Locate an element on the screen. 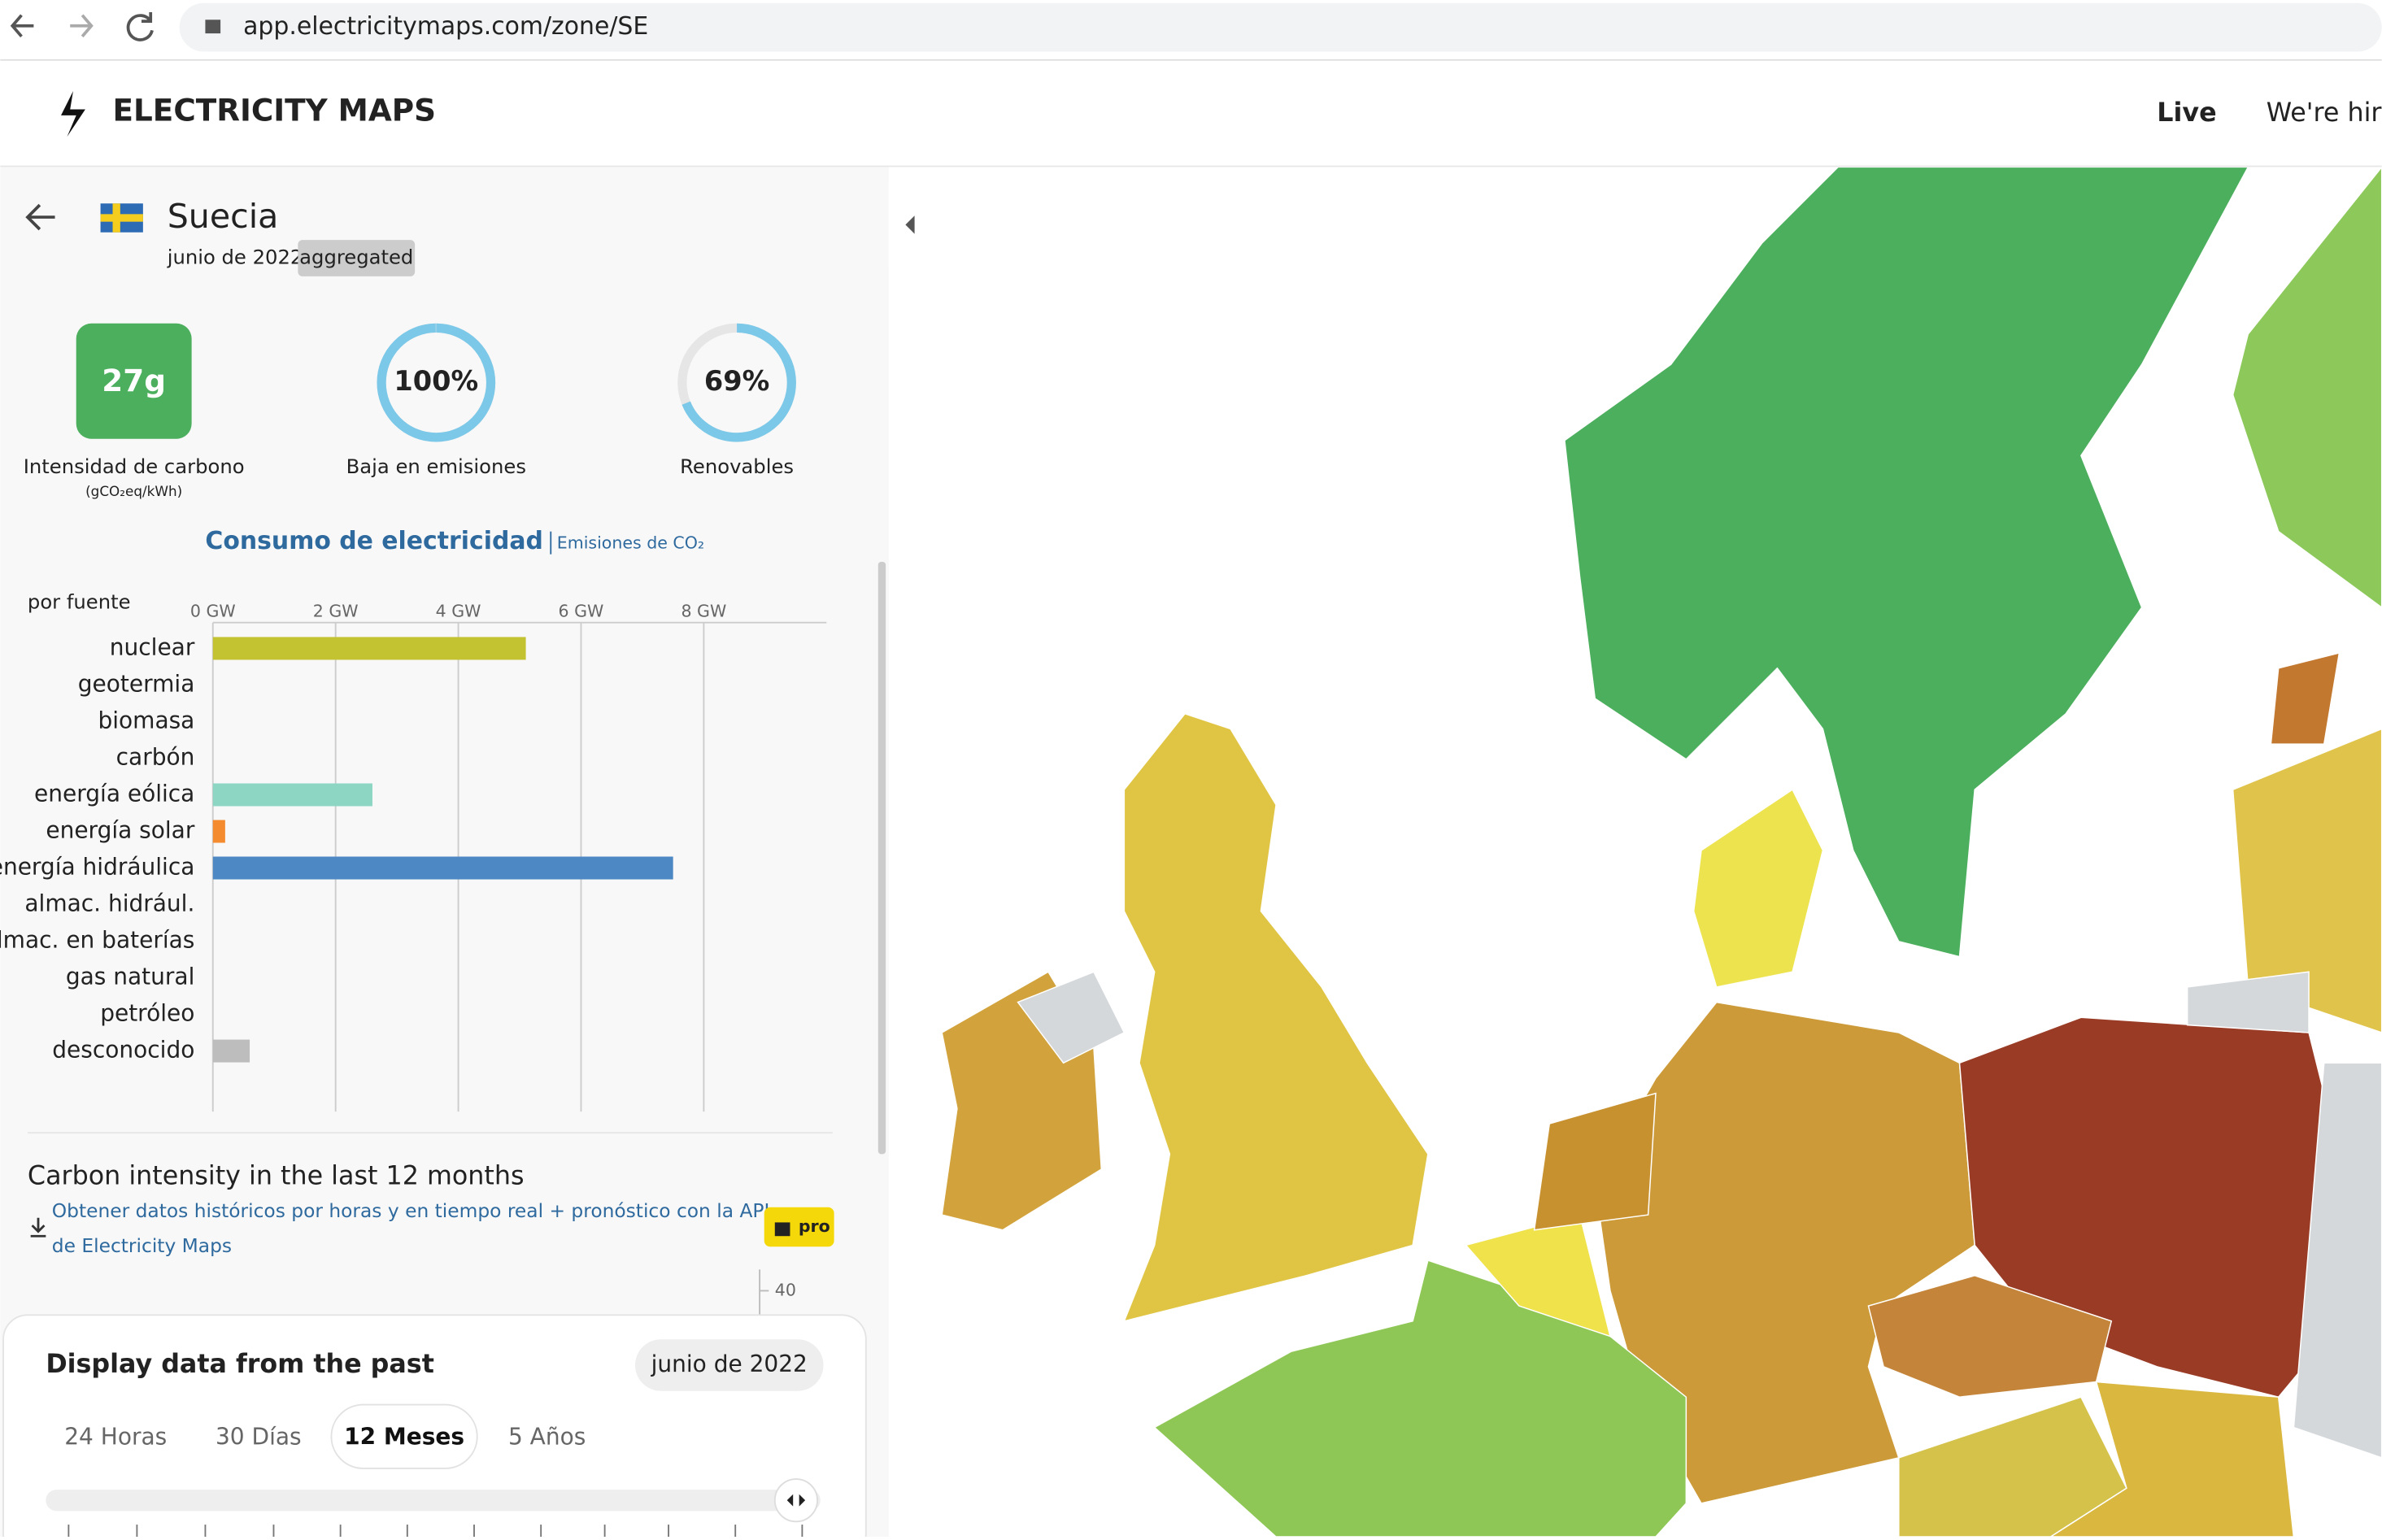  x-tick-label: 2 GW is located at coordinates (336, 611).